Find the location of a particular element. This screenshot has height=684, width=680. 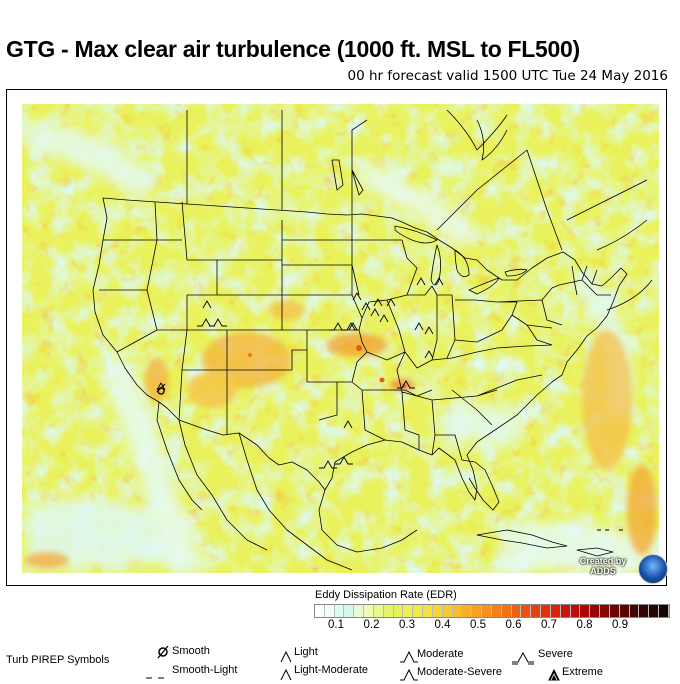

pirep-label: Light is located at coordinates (306, 652).